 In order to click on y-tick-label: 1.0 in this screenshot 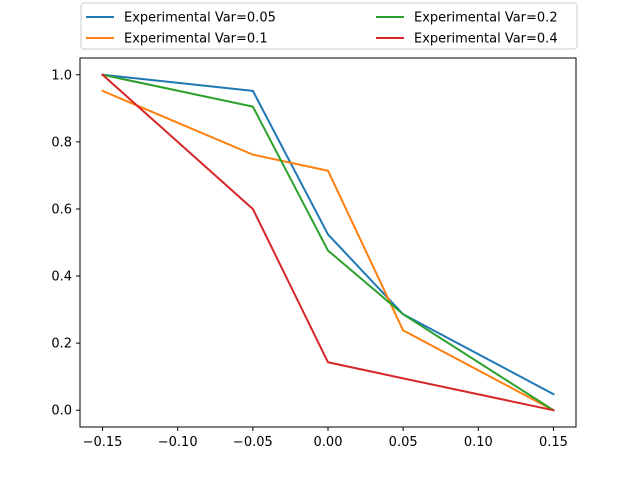, I will do `click(61, 75)`.